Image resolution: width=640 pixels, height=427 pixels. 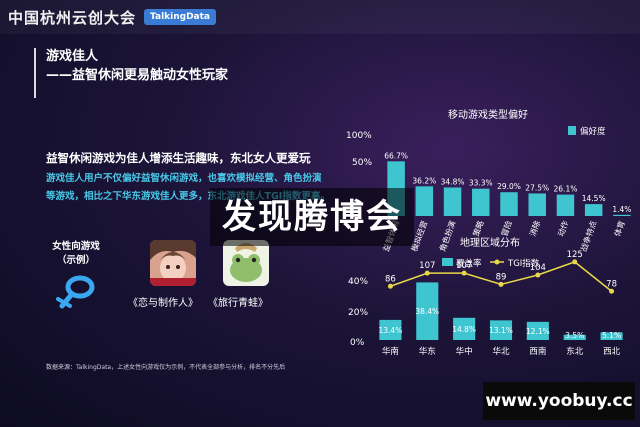 I want to click on chart2-title: 地理区域分布, so click(x=490, y=242).